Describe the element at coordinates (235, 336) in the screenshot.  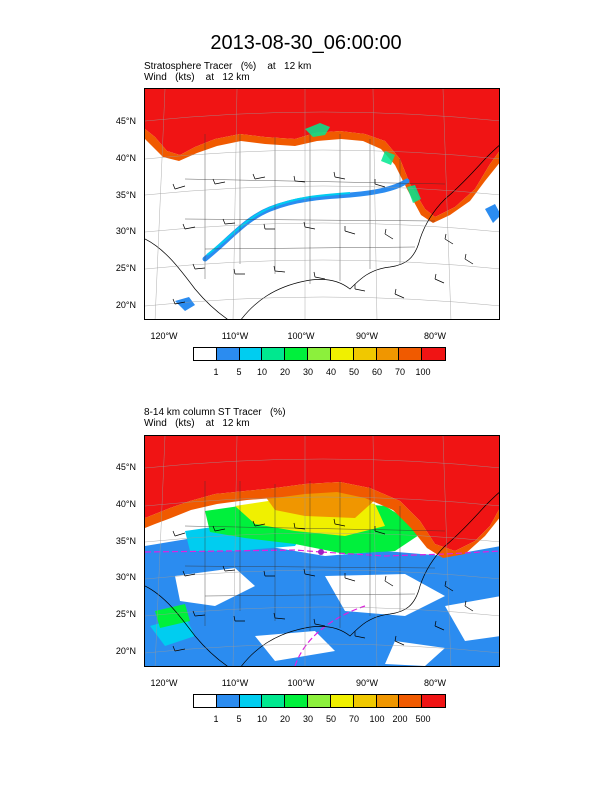
I see `panel1-lon-tick: 110°W` at that location.